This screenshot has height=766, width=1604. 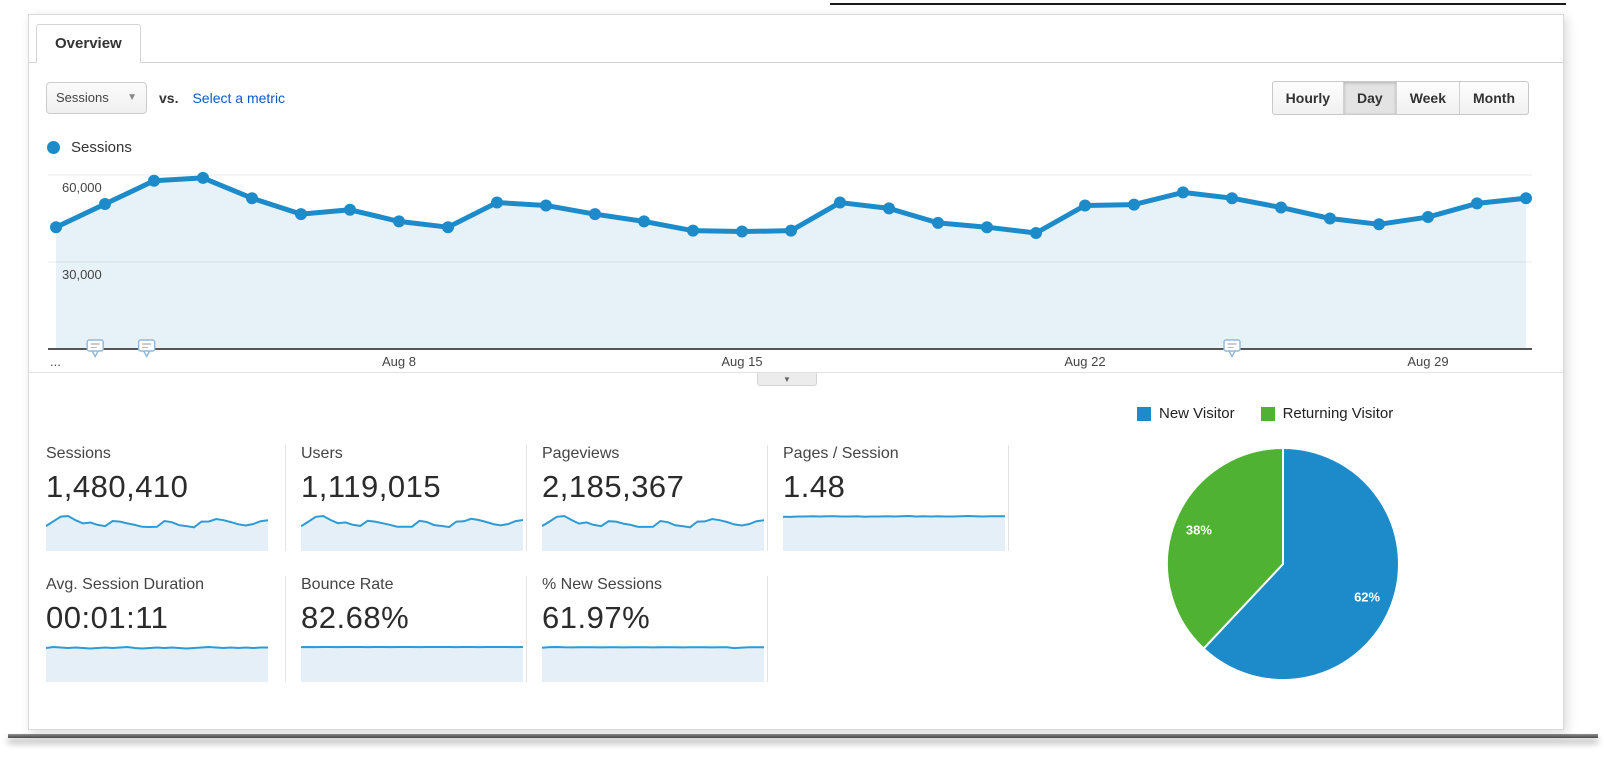 I want to click on metric-value: 1,119,015, so click(x=371, y=486).